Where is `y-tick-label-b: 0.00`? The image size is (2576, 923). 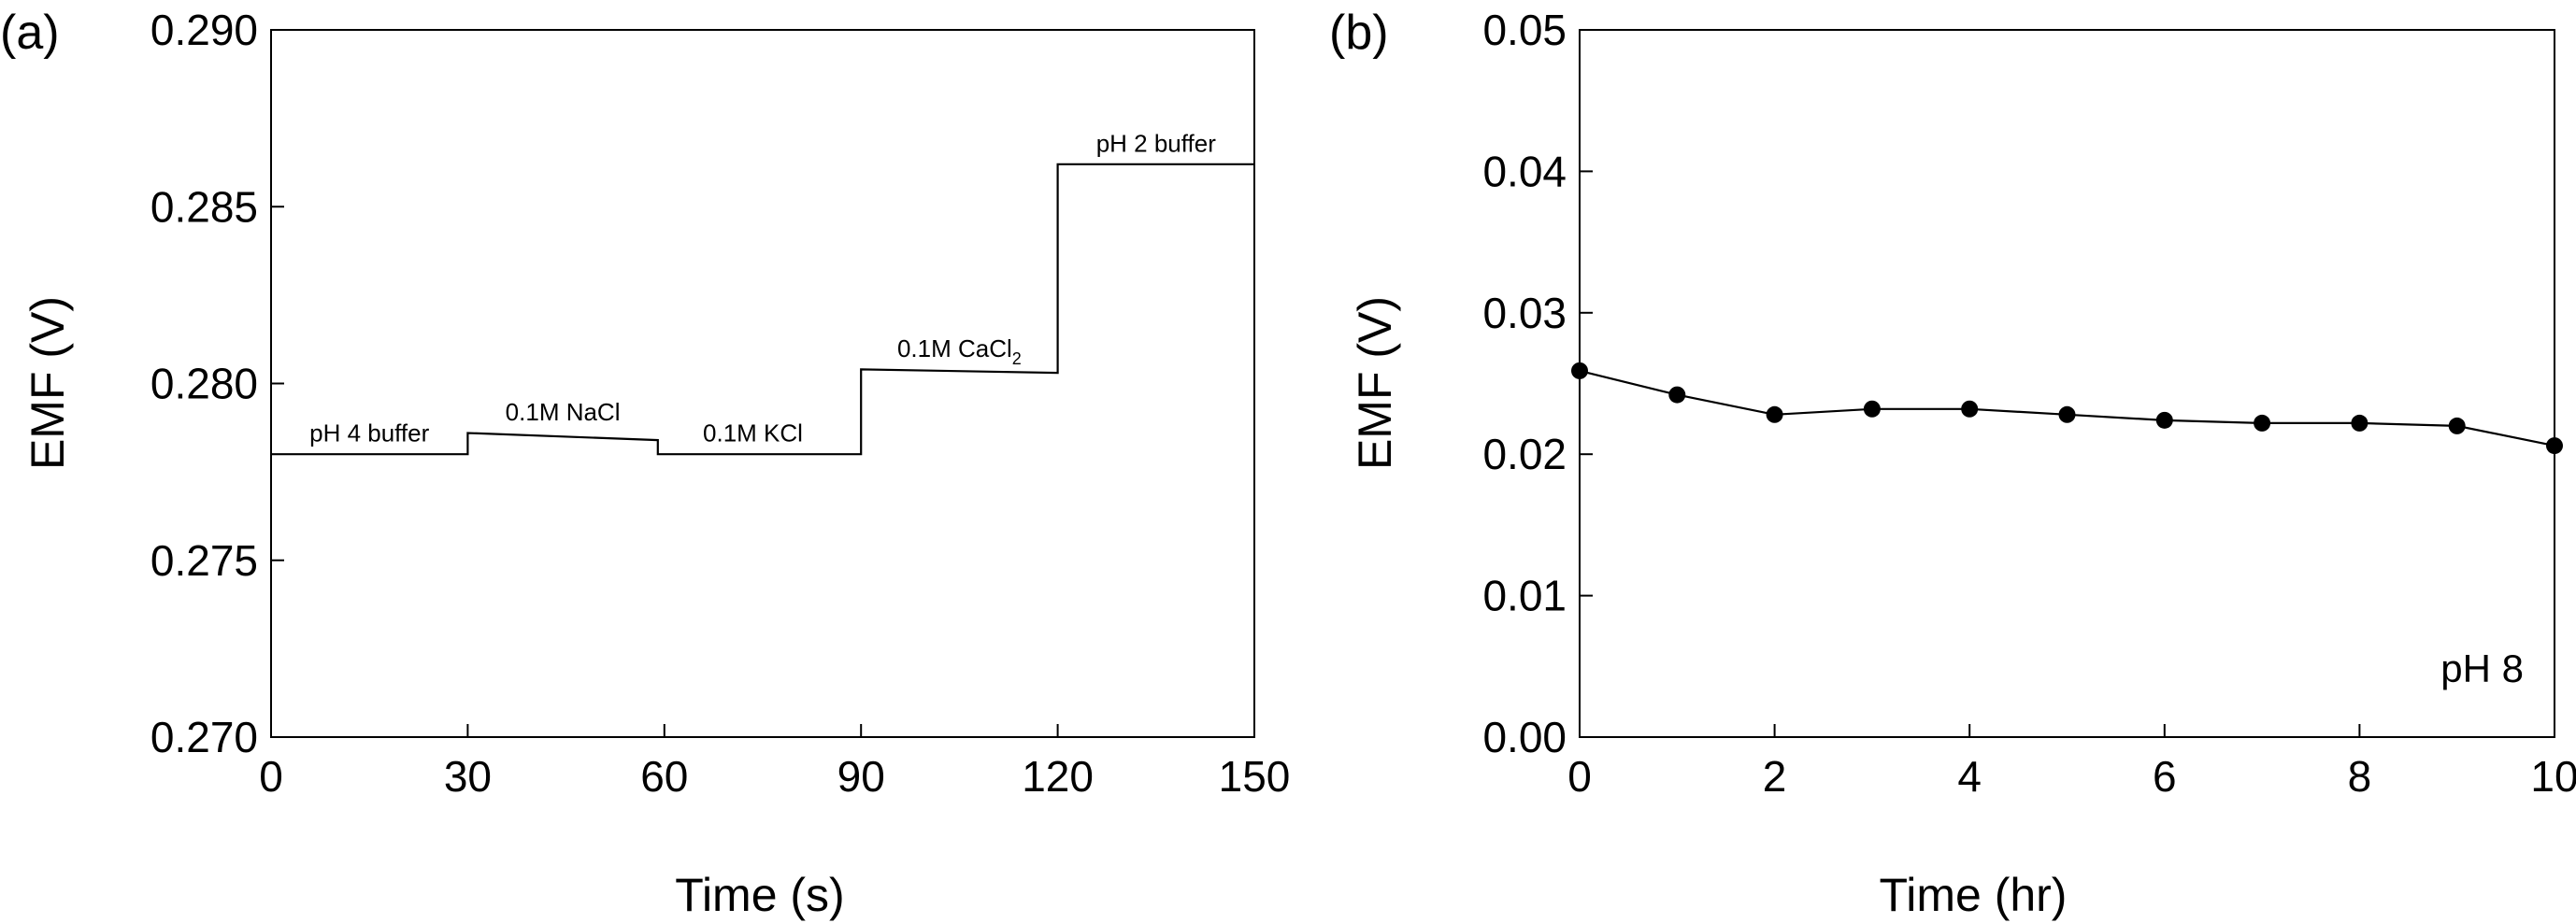 y-tick-label-b: 0.00 is located at coordinates (1524, 737).